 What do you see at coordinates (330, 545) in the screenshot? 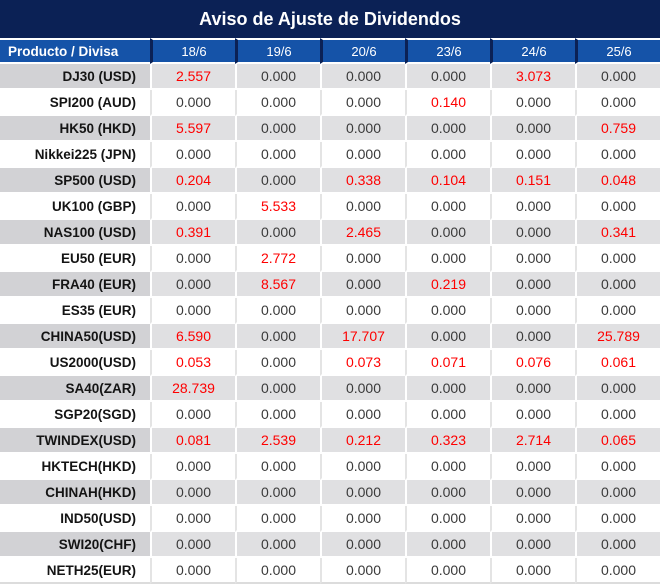
I see `table-row: SWI20(CHF) 0.000 0.000 0.000 0.000 0.000 0.000` at bounding box center [330, 545].